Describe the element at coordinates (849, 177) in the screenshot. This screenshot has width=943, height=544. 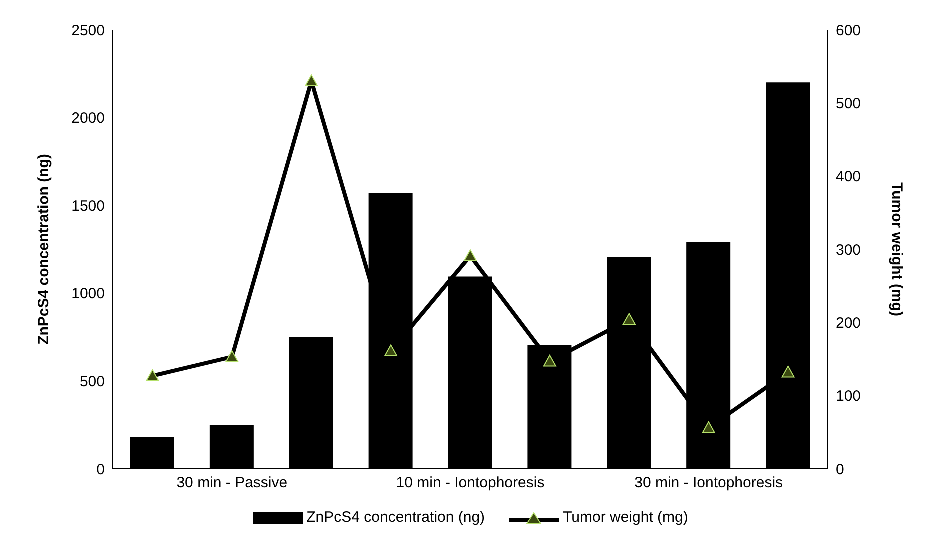
I see `y2-tick-label: 400` at that location.